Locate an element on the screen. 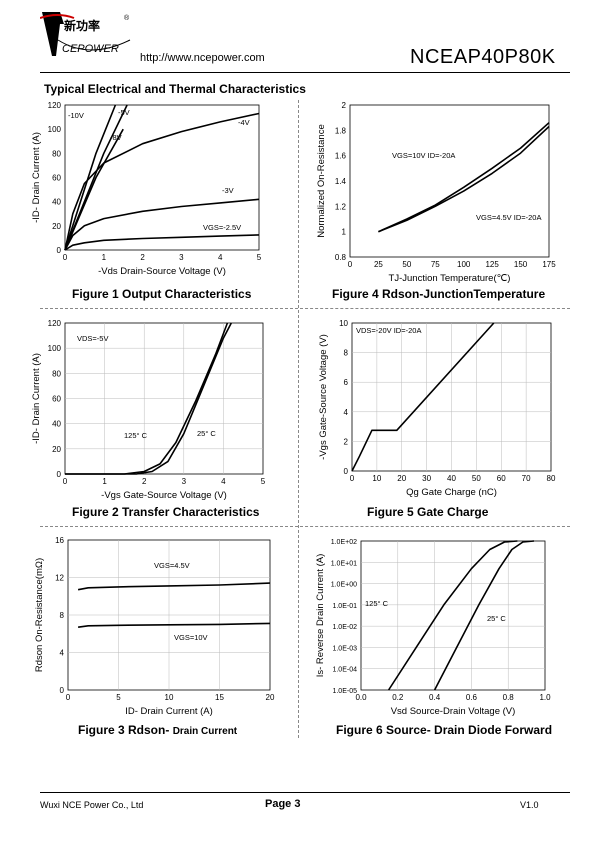  fig3-ytick-label: 12 is located at coordinates (59, 578).